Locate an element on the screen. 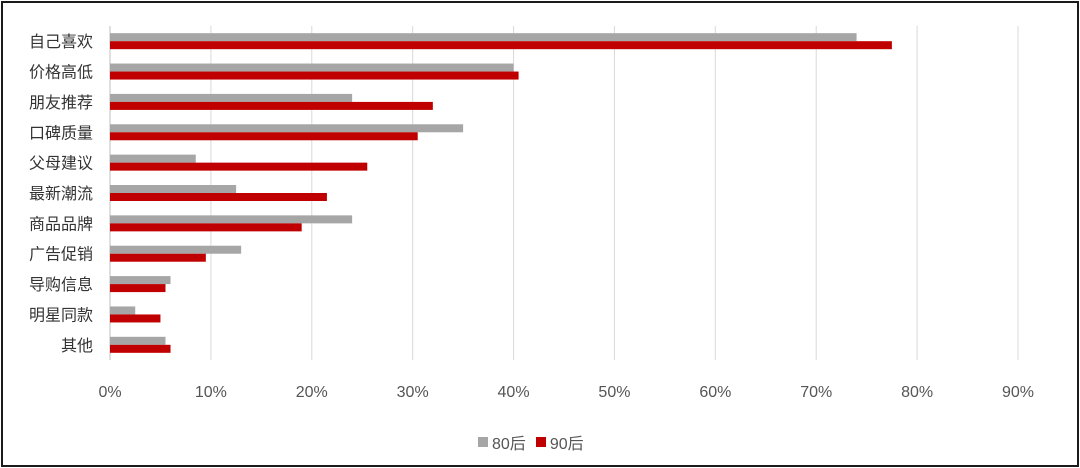 This screenshot has width=1080, height=468. legend-item-90: 90后 is located at coordinates (559, 442).